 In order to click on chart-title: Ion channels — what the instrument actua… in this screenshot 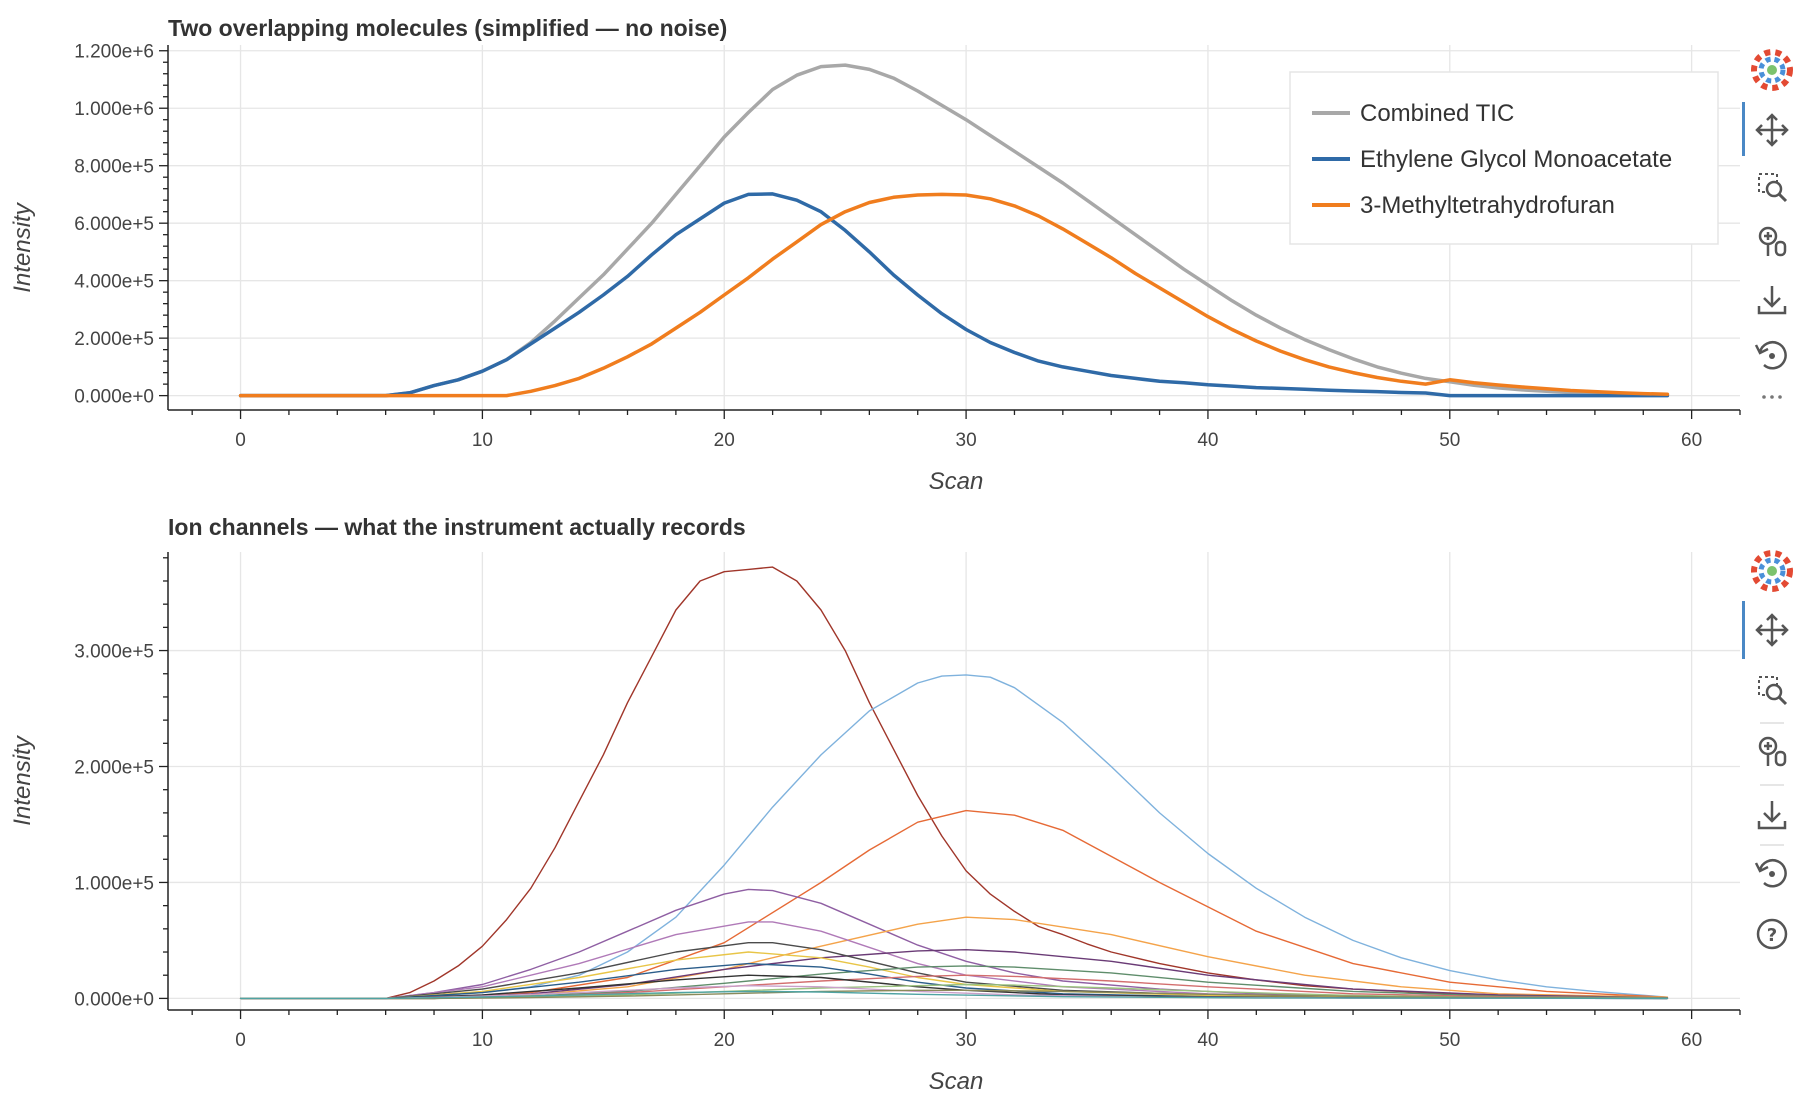, I will do `click(457, 527)`.